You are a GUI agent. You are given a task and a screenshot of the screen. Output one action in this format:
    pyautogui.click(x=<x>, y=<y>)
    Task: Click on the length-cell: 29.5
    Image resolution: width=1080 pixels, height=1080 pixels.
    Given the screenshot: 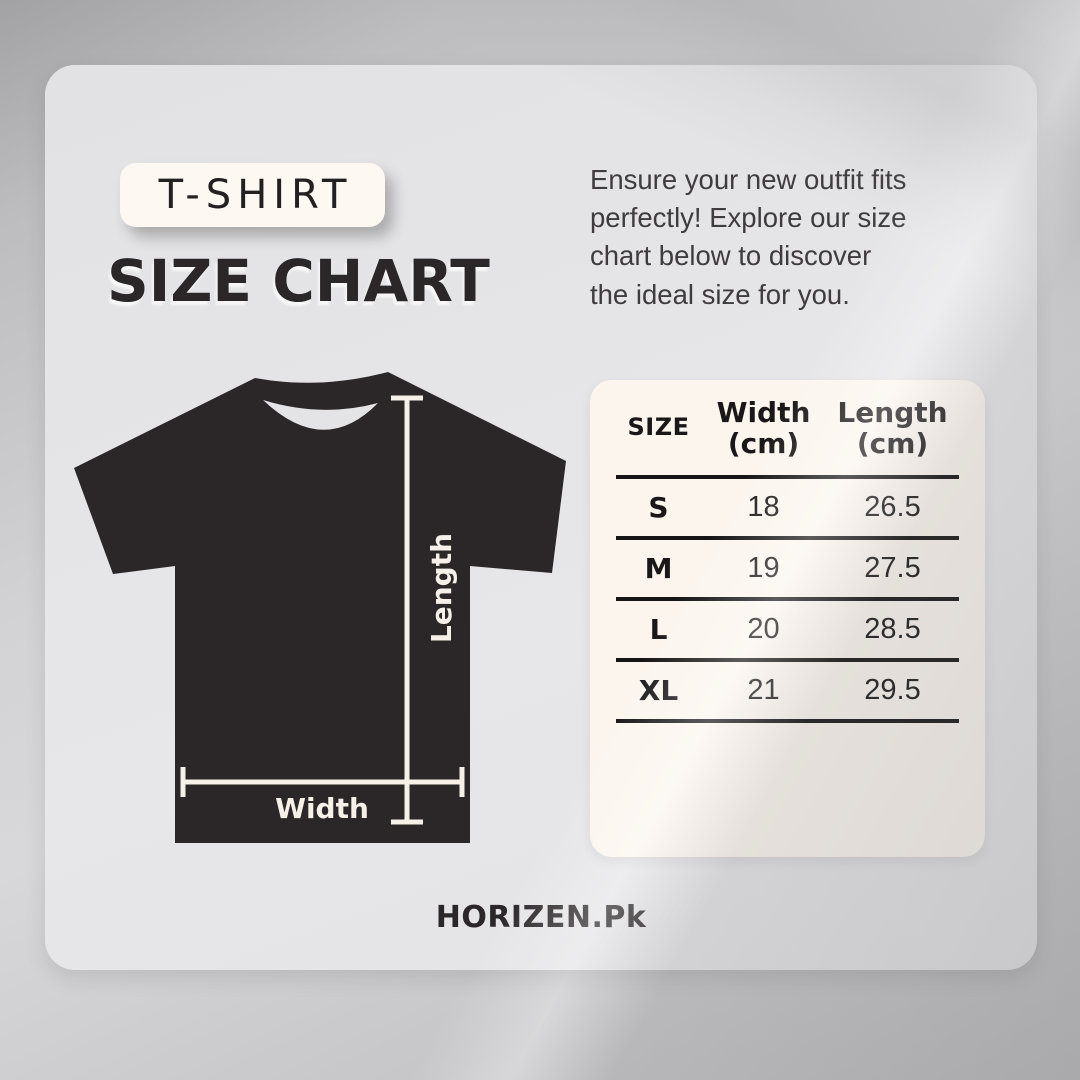 What is the action you would take?
    pyautogui.click(x=892, y=690)
    